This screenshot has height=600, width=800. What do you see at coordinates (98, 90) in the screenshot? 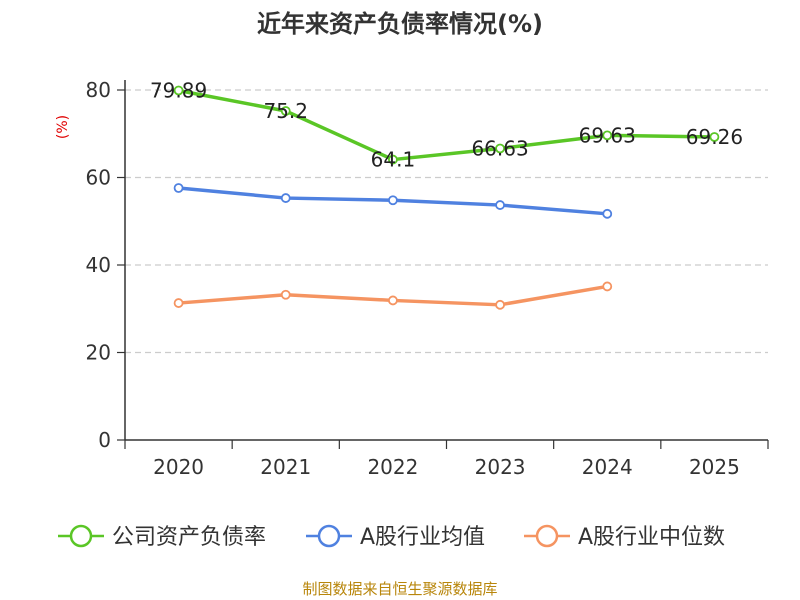
I see `y-tick-label: 80` at bounding box center [98, 90].